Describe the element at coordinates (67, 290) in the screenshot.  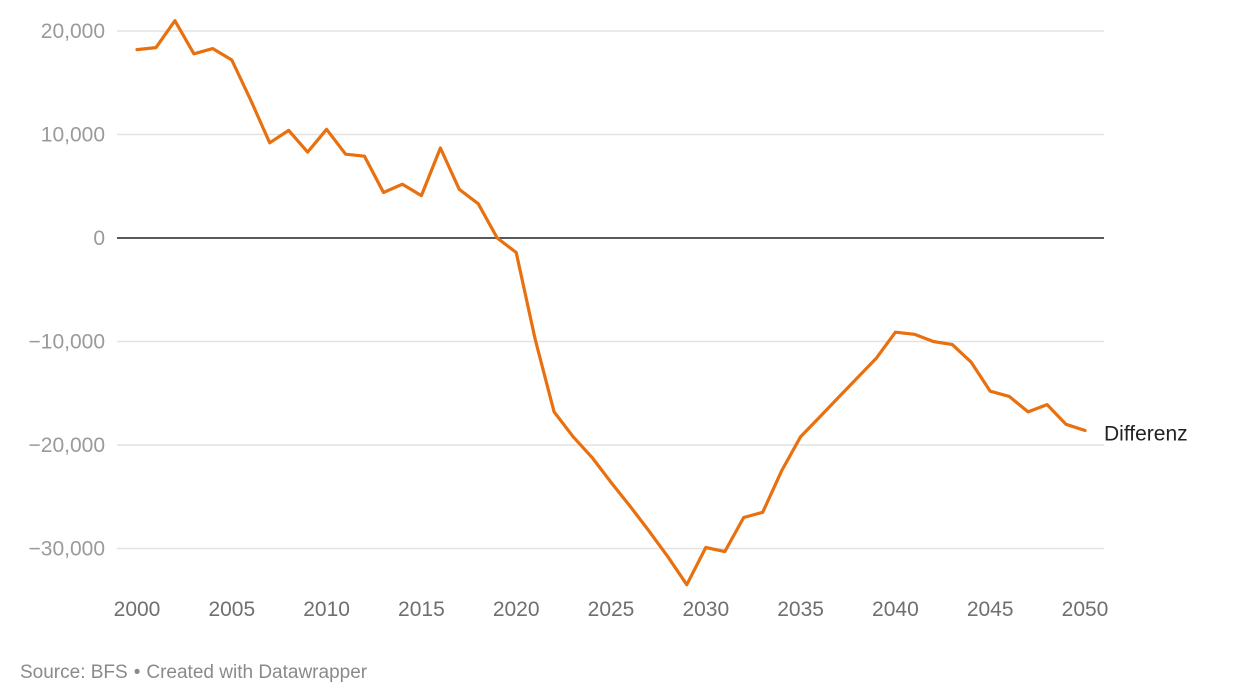
I see `y-axis-tick-labels: 20,000 10,000 0 −10,000 −20,000 −30,000` at that location.